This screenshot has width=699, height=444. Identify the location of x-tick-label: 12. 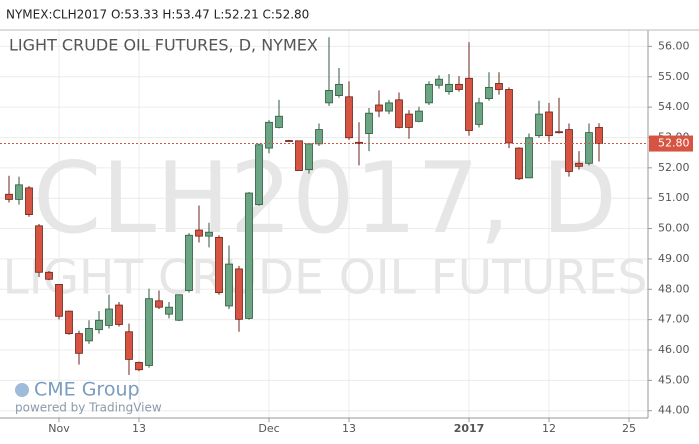
(549, 428).